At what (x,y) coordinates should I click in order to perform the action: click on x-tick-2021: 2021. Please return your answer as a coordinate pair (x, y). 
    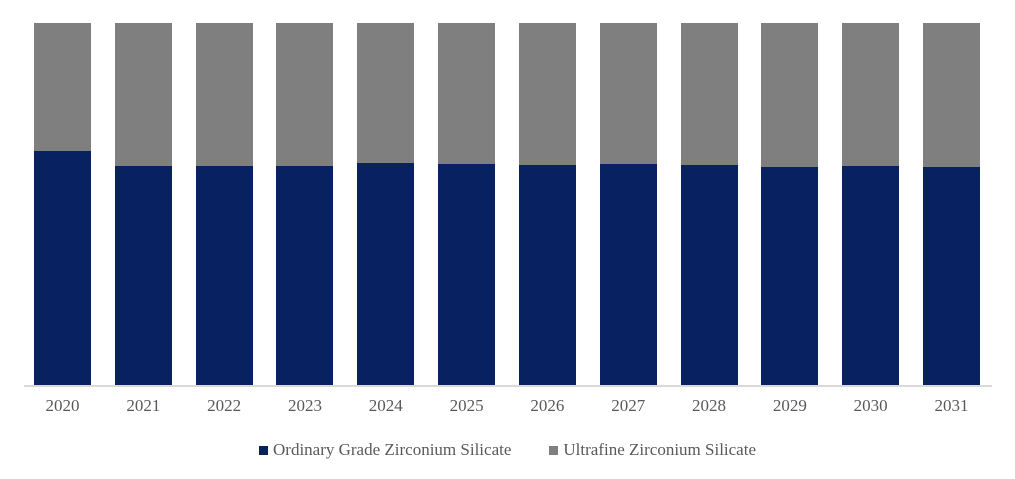
    Looking at the image, I should click on (143, 405).